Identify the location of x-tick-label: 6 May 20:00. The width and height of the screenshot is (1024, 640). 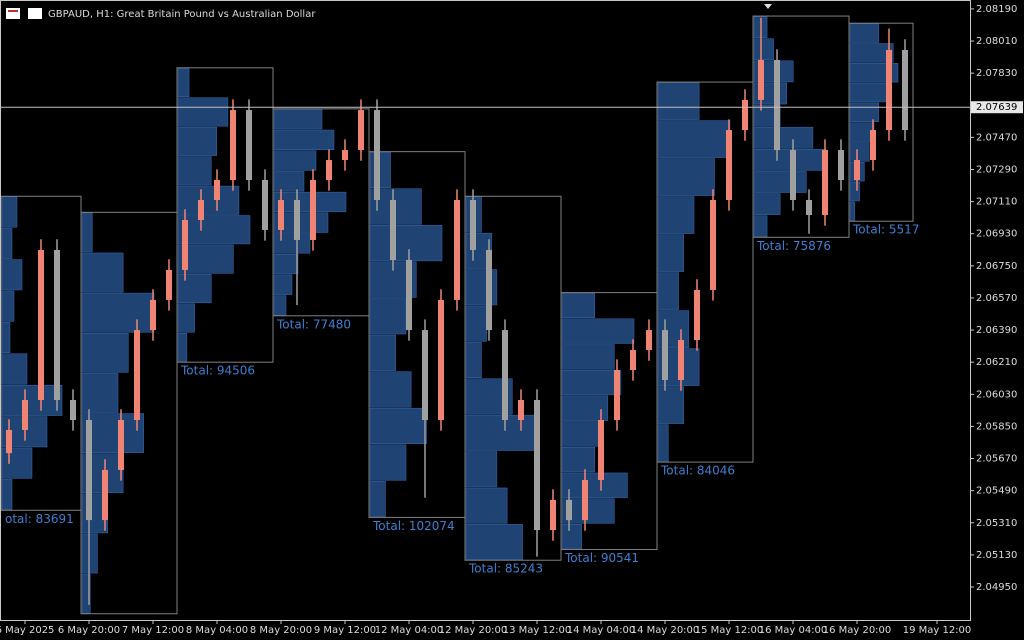
(89, 630).